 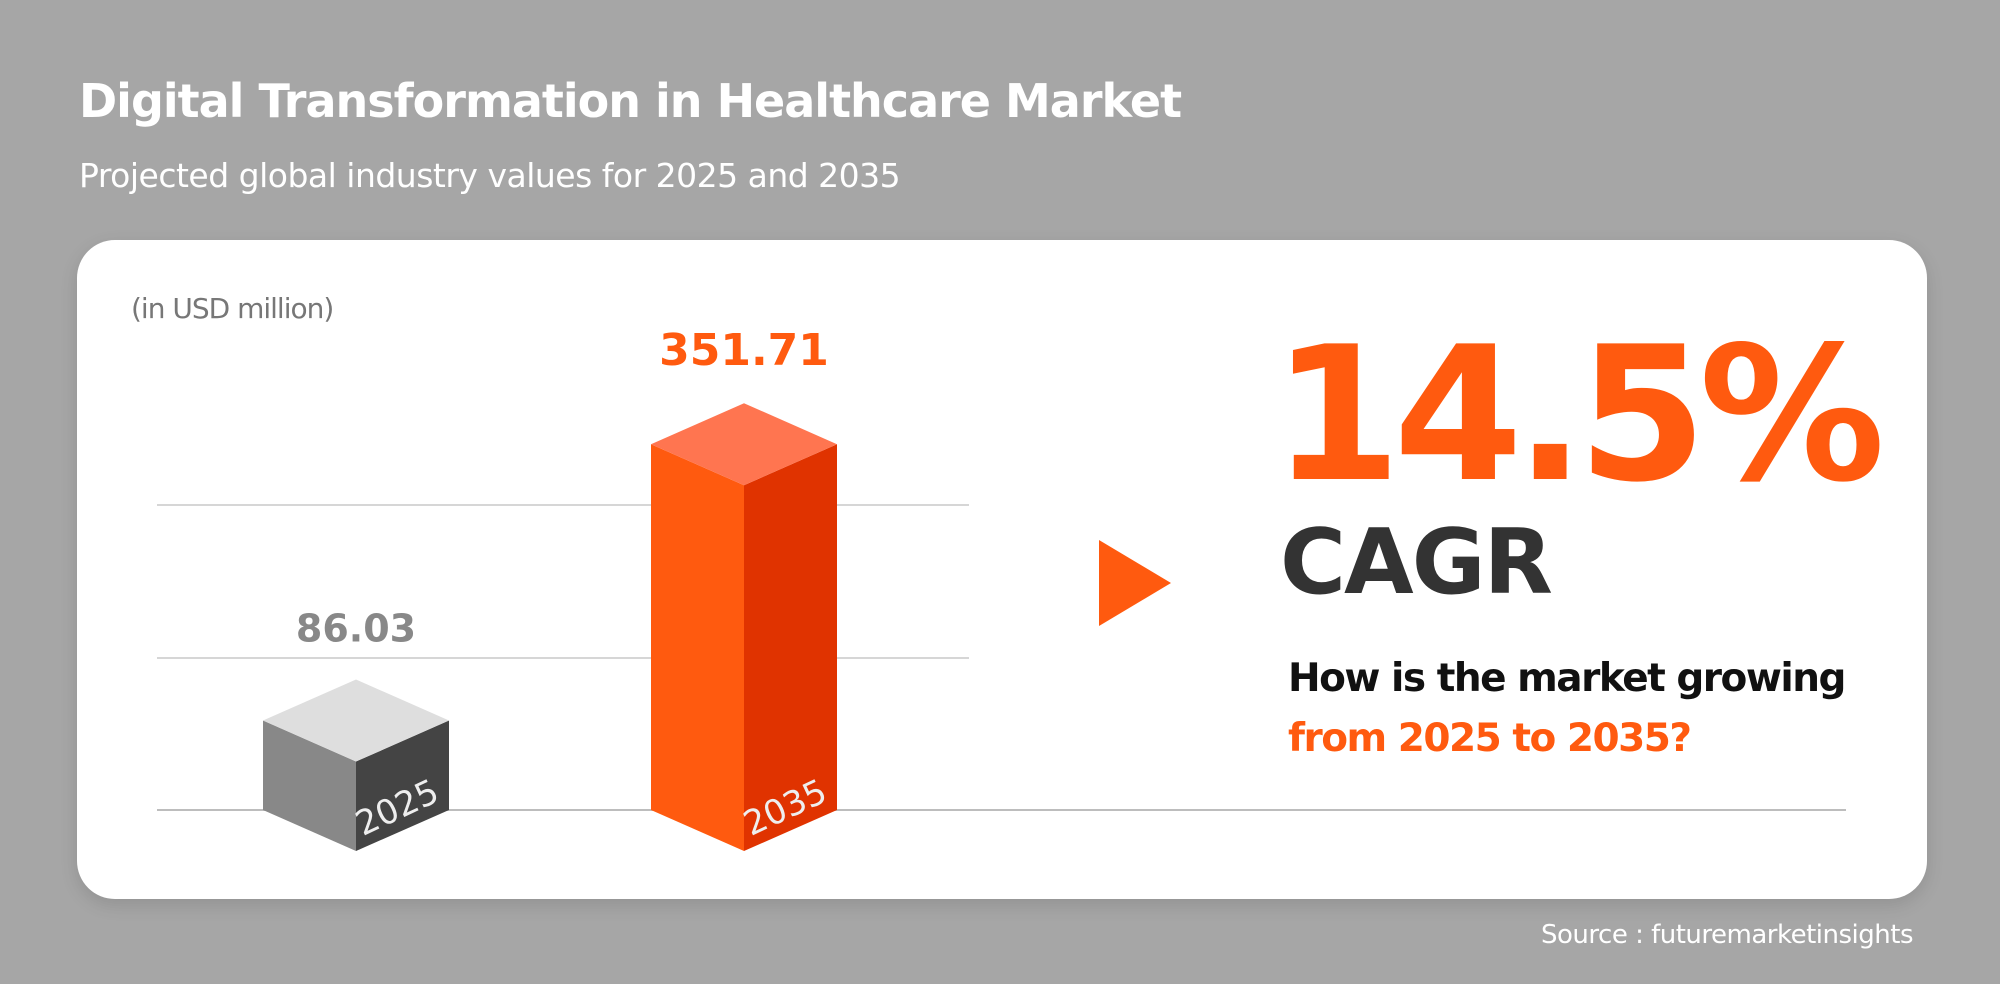 I want to click on cagr-value: 14.5%, so click(x=1578, y=414).